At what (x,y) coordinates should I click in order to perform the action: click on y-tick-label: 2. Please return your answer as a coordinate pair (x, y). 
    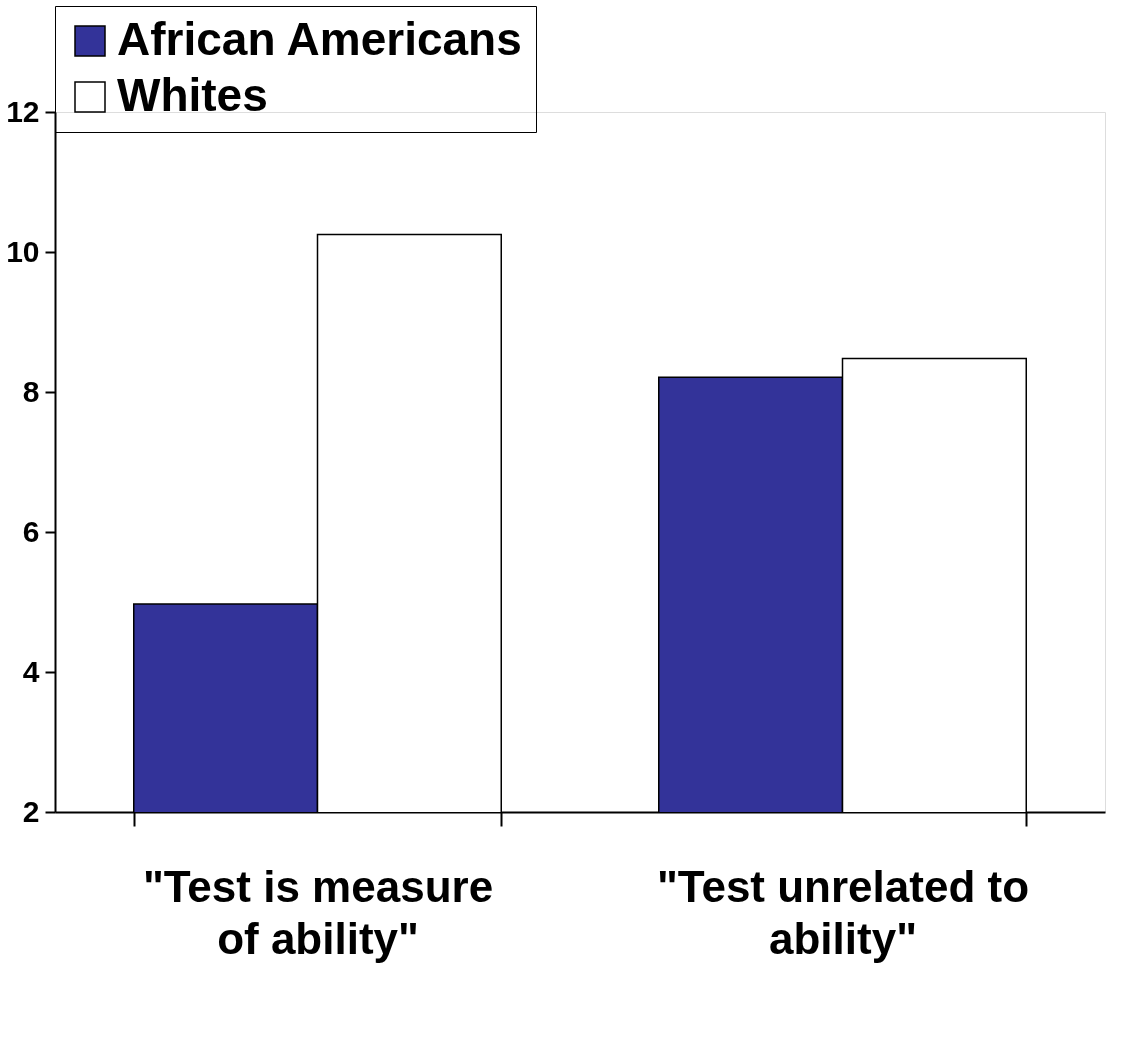
    Looking at the image, I should click on (31, 811).